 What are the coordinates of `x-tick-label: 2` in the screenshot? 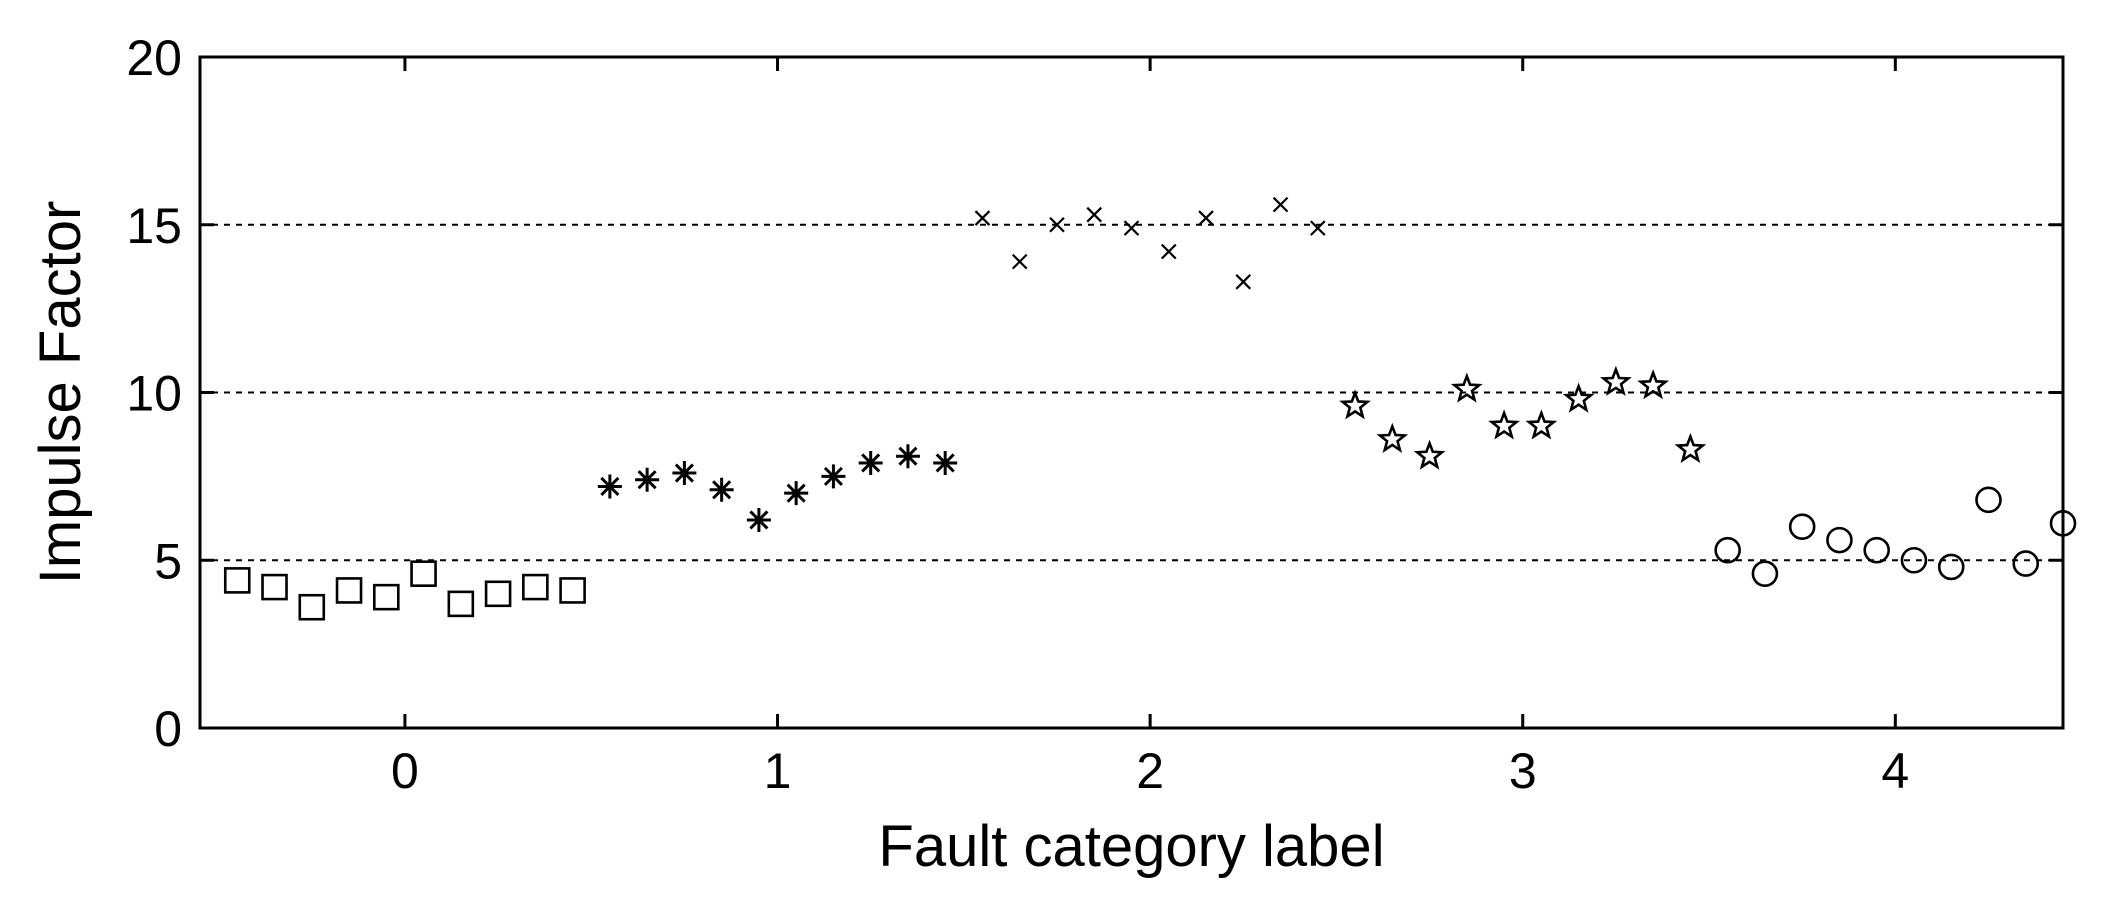 It's located at (1150, 771).